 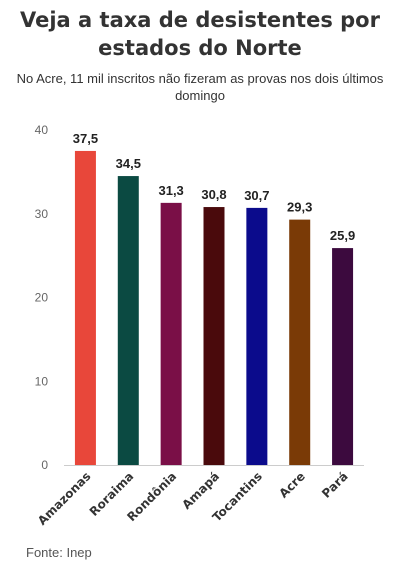 What do you see at coordinates (64, 498) in the screenshot?
I see `x-tick-label: Amazonas` at bounding box center [64, 498].